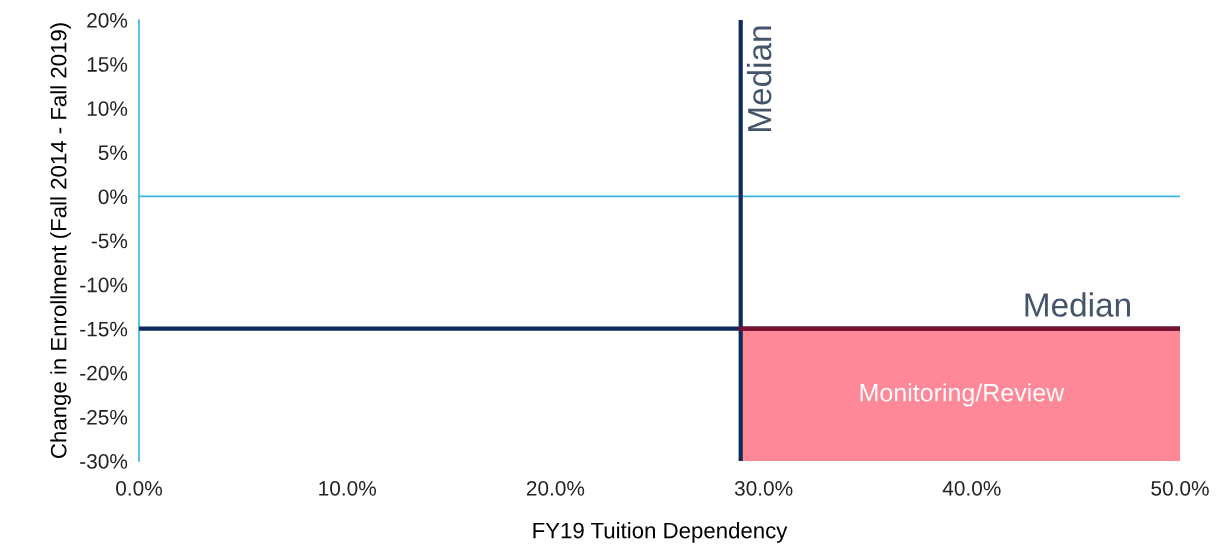 This screenshot has height=553, width=1224. What do you see at coordinates (107, 20) in the screenshot?
I see `y-tick-label: 20%` at bounding box center [107, 20].